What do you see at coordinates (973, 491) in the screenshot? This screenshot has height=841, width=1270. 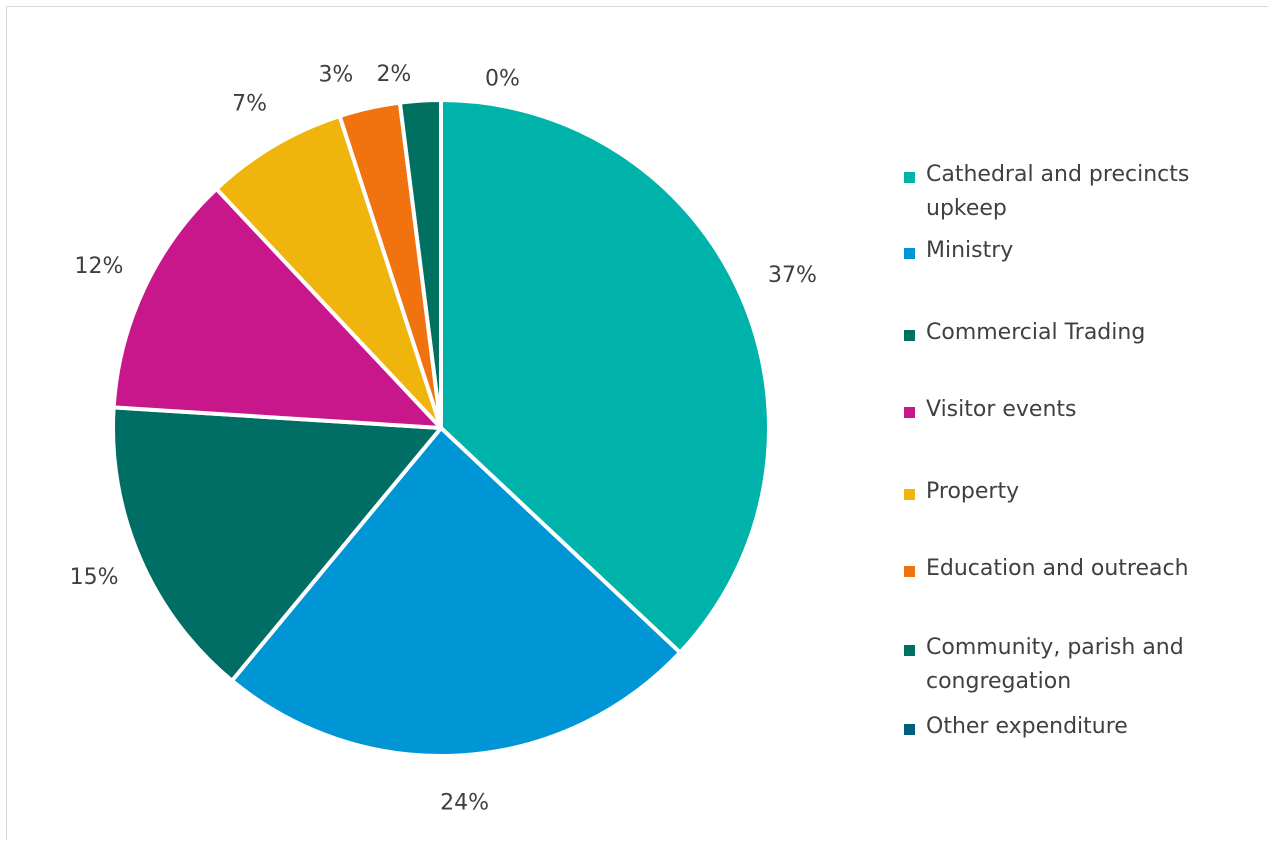 I see `legend-label: Property` at bounding box center [973, 491].